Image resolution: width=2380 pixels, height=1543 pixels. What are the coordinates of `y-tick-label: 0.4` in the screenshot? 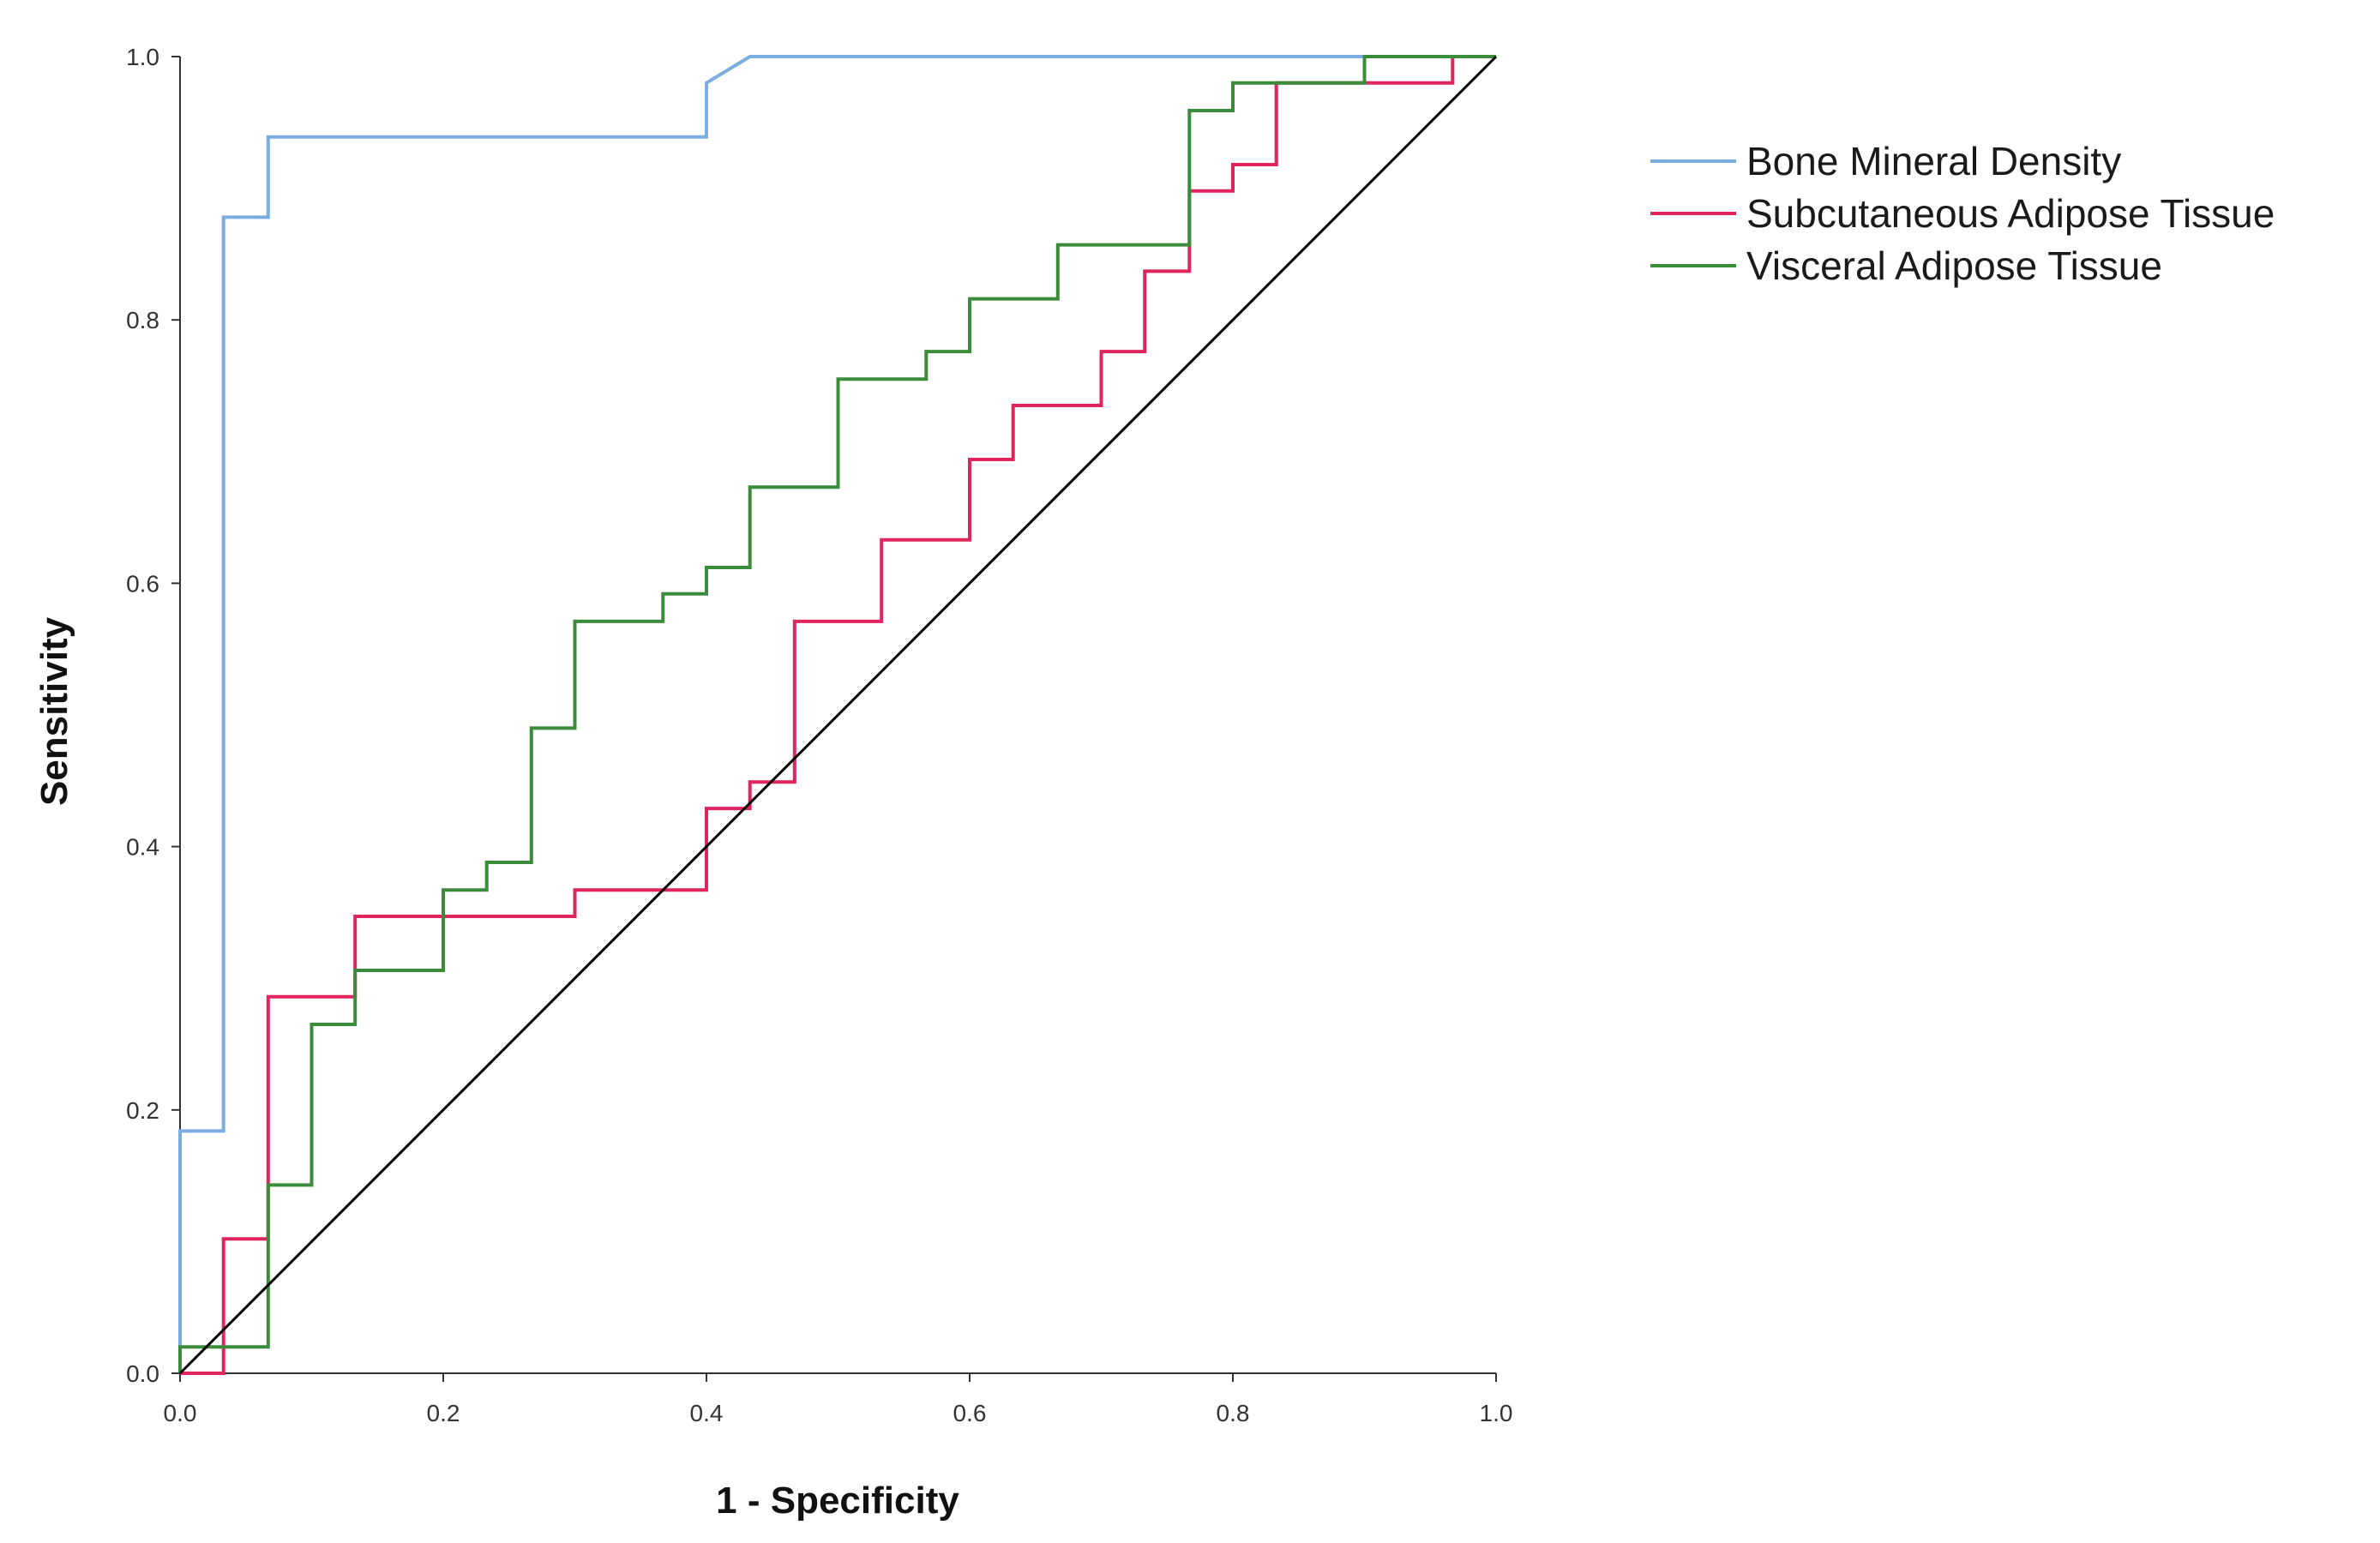 It's located at (143, 847).